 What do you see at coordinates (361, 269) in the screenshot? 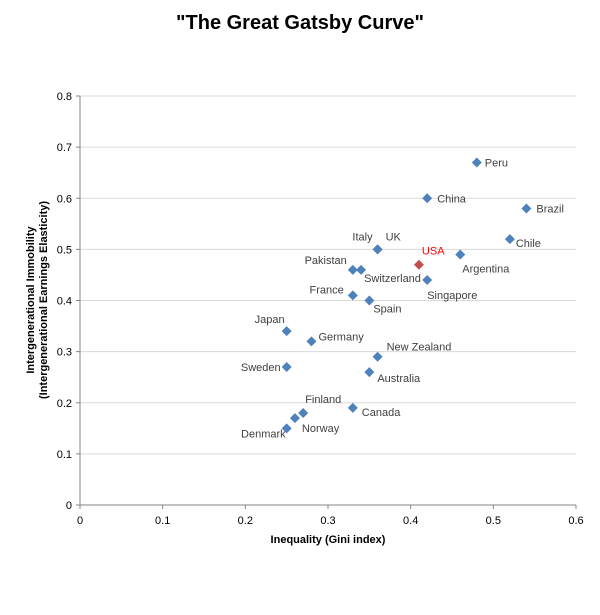
I see `data-point-switzerland` at bounding box center [361, 269].